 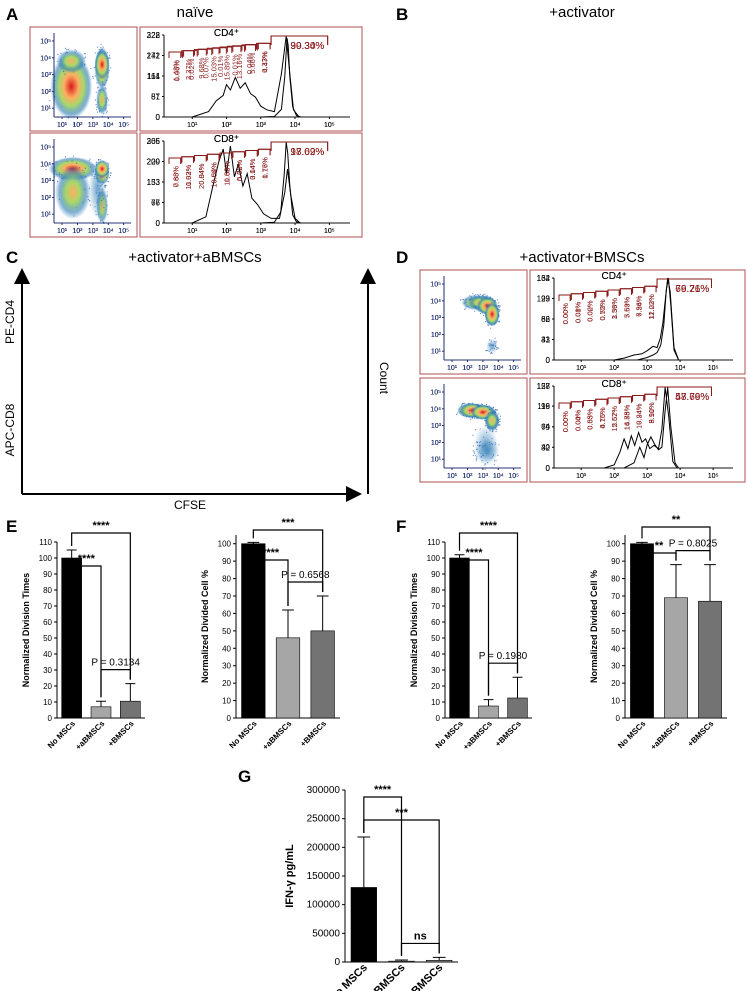 I want to click on y-tick-label: 300000, so click(x=324, y=790).